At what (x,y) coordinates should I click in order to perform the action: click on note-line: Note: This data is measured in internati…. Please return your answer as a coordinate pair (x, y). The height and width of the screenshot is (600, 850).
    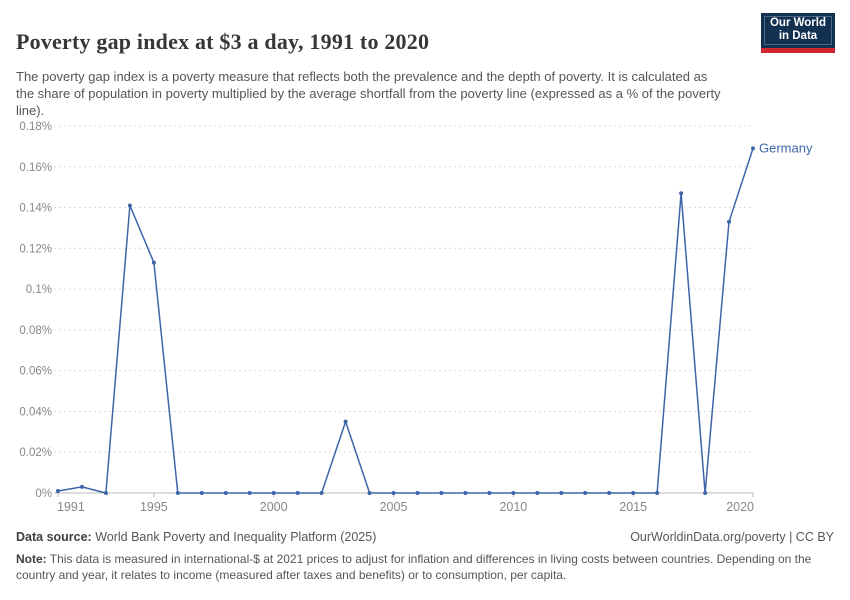
    Looking at the image, I should click on (425, 567).